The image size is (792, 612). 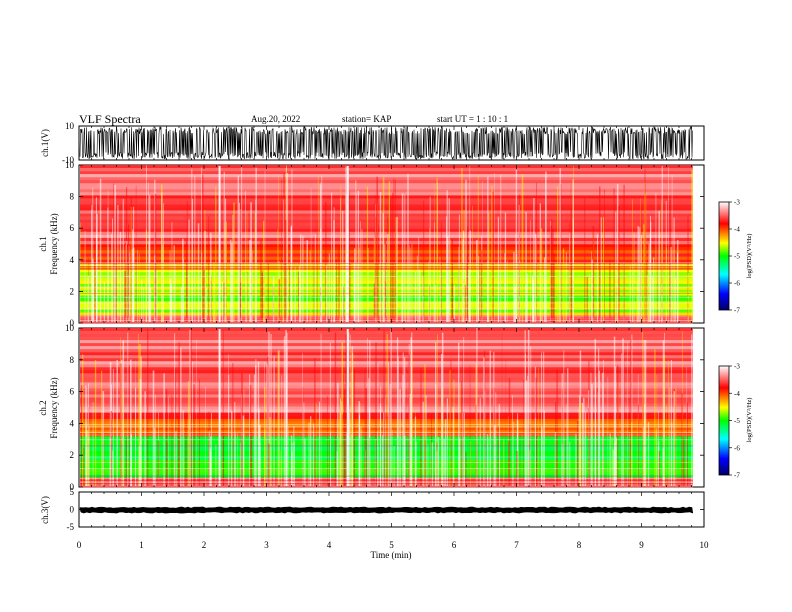 What do you see at coordinates (737, 203) in the screenshot?
I see `ch1-colorbar-tick-label: -3` at bounding box center [737, 203].